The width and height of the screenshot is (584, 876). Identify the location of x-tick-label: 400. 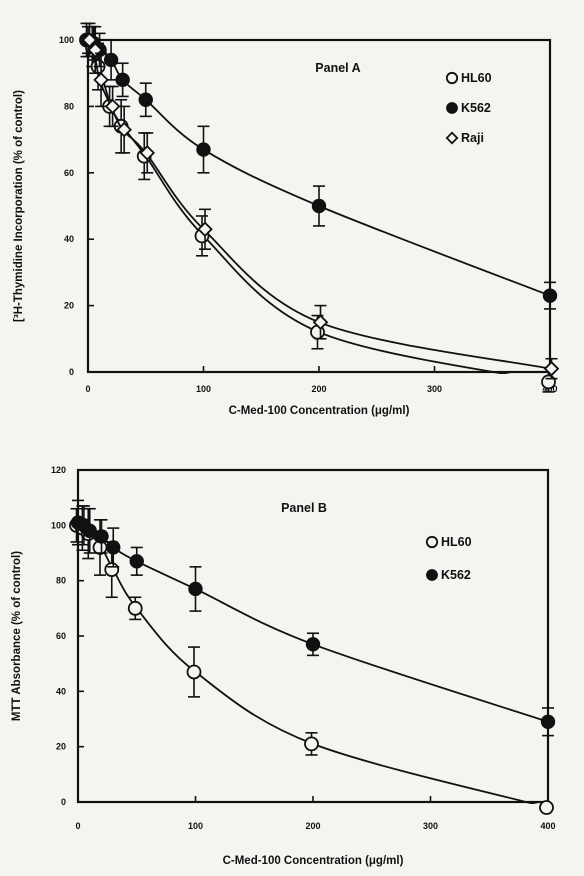
(547, 826).